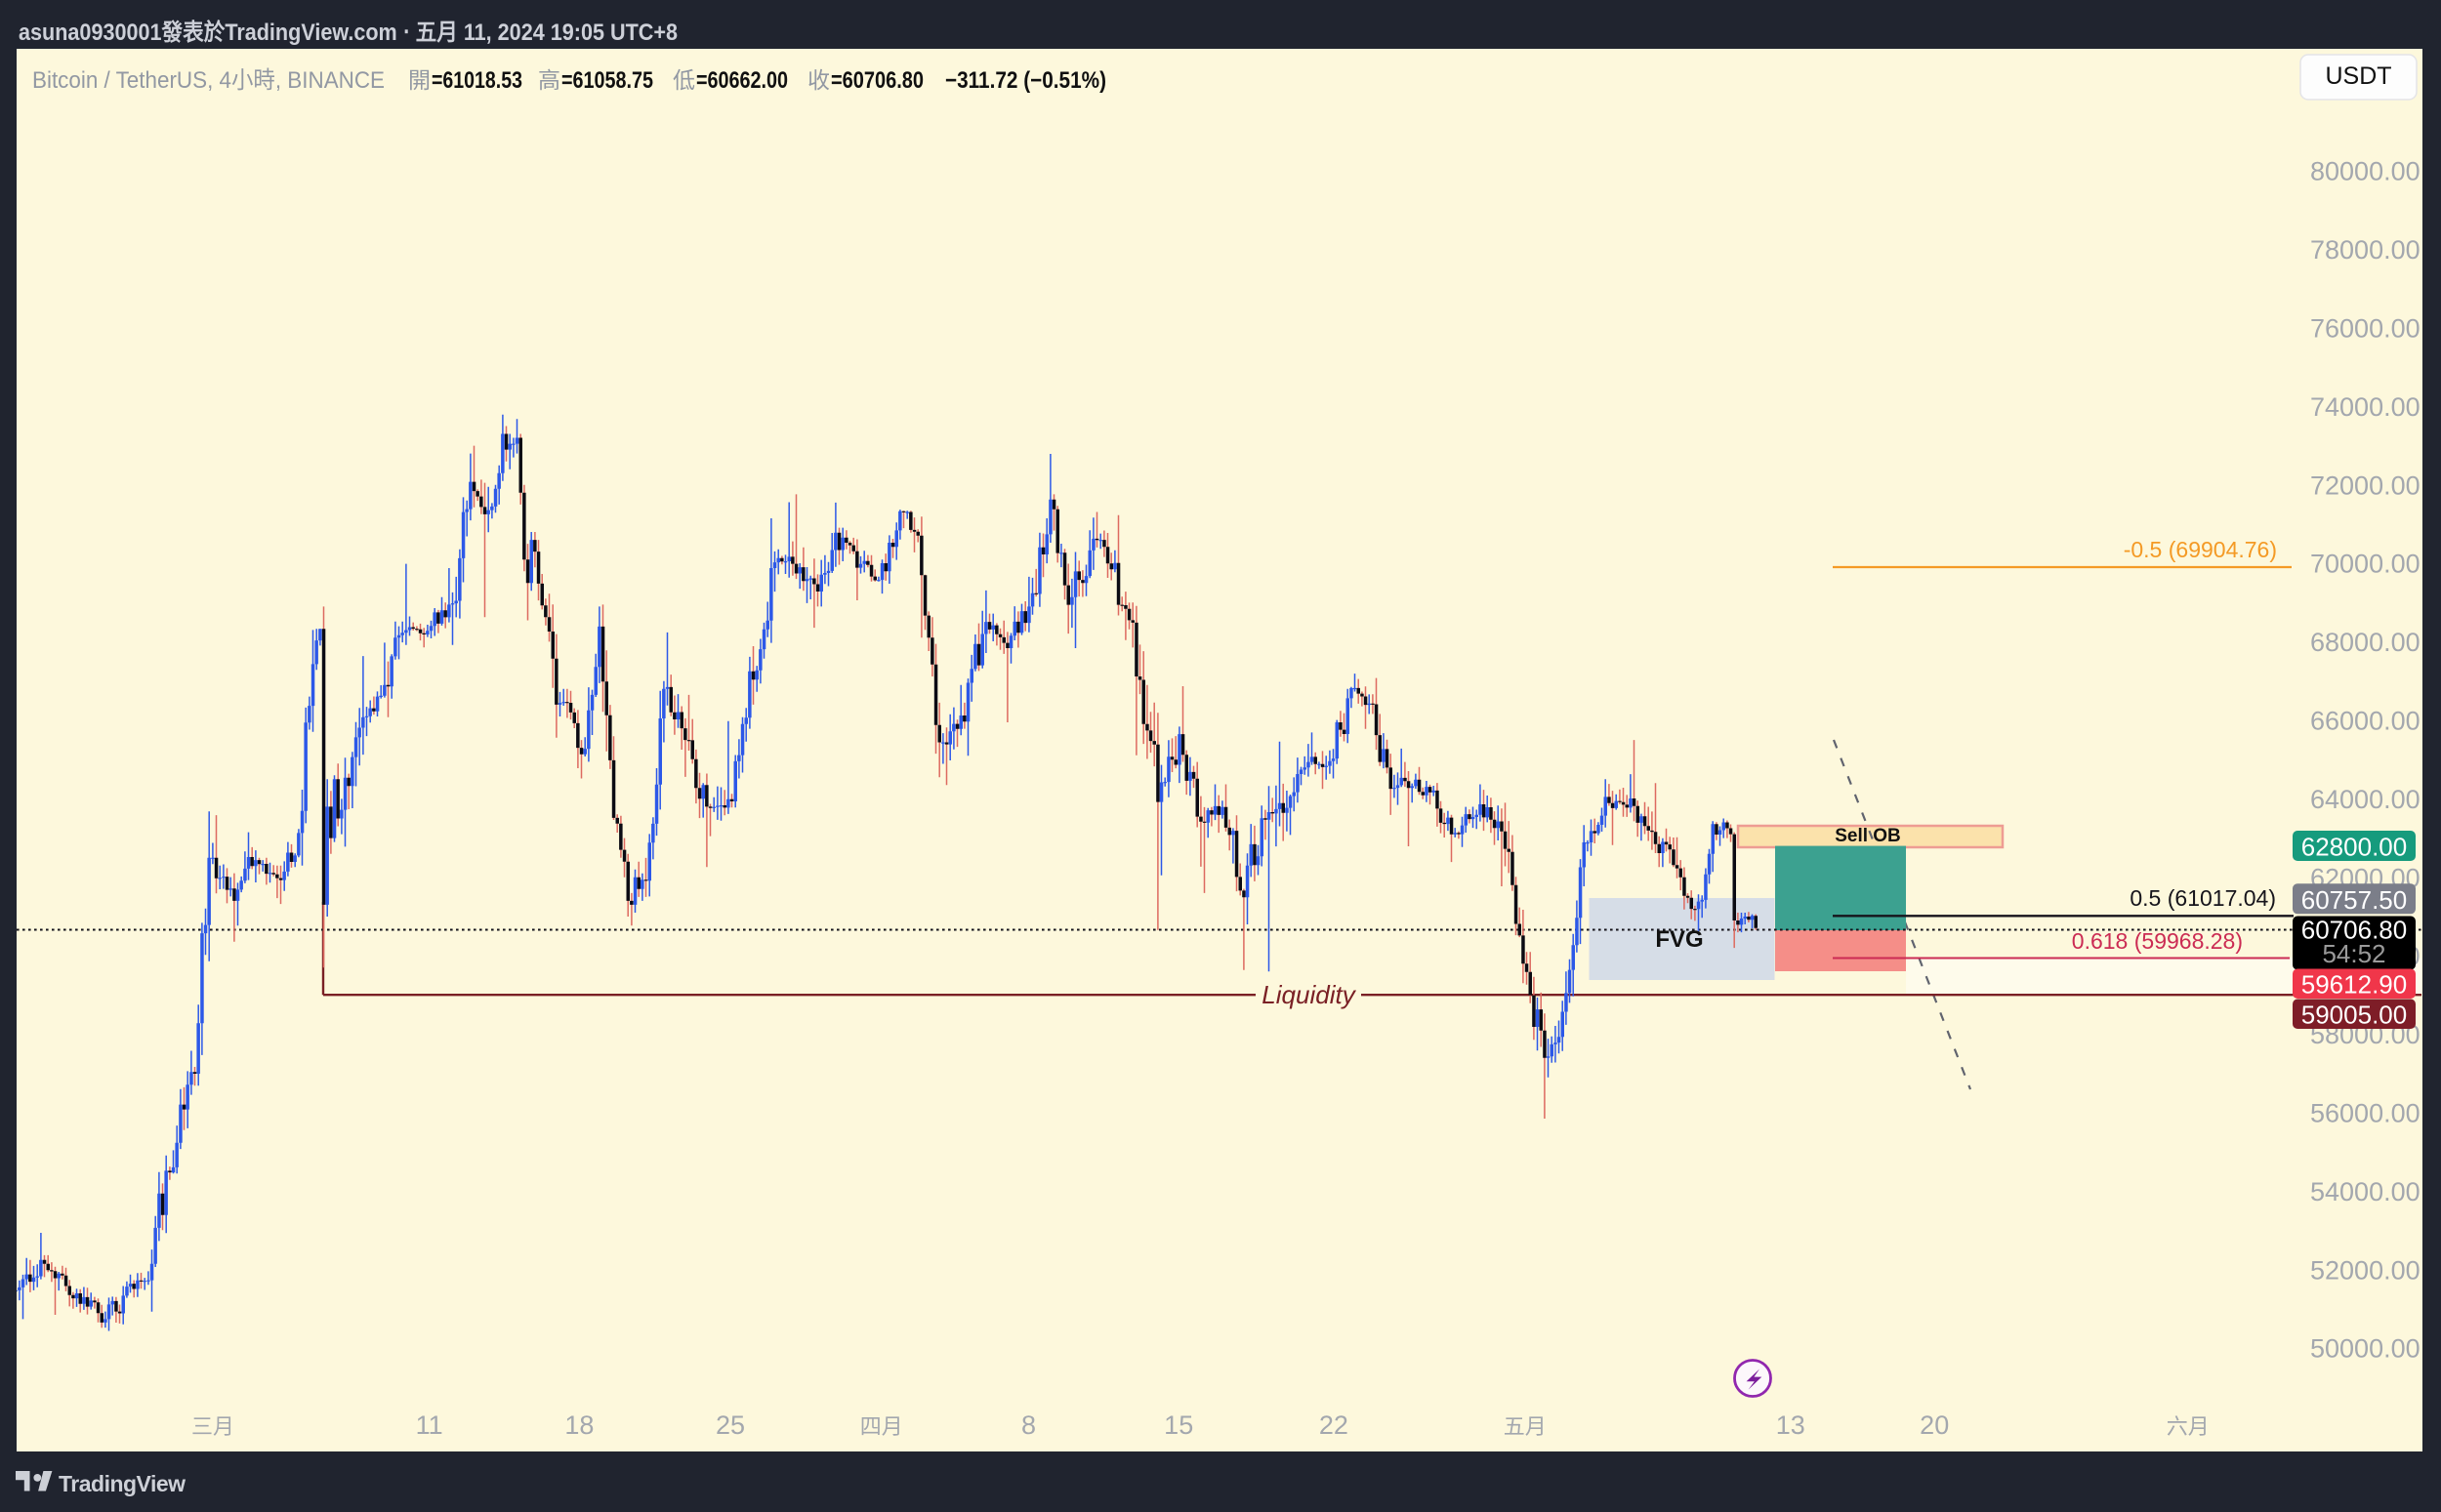  What do you see at coordinates (2365, 800) in the screenshot?
I see `svg-text: 64000.00` at bounding box center [2365, 800].